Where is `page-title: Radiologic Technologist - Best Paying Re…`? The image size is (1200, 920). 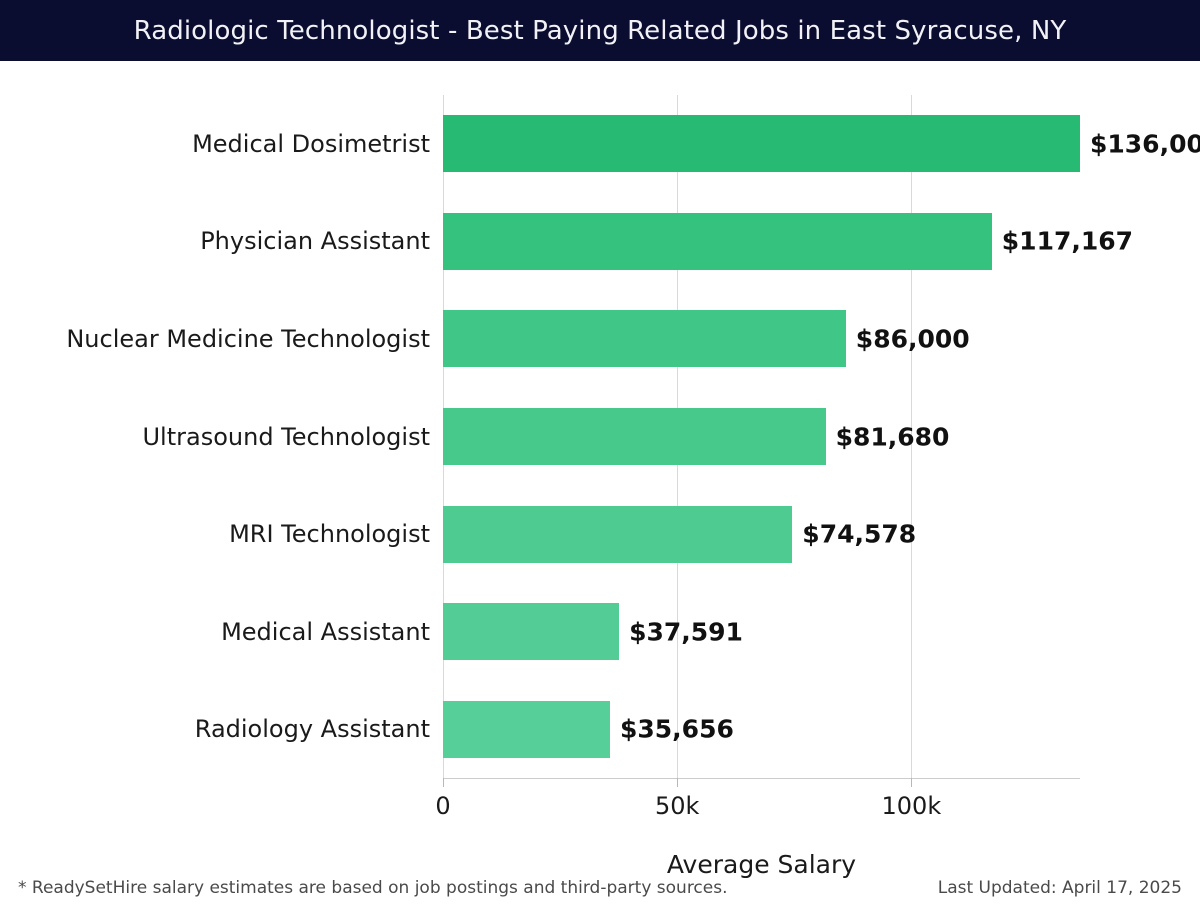 page-title: Radiologic Technologist - Best Paying Re… is located at coordinates (600, 30).